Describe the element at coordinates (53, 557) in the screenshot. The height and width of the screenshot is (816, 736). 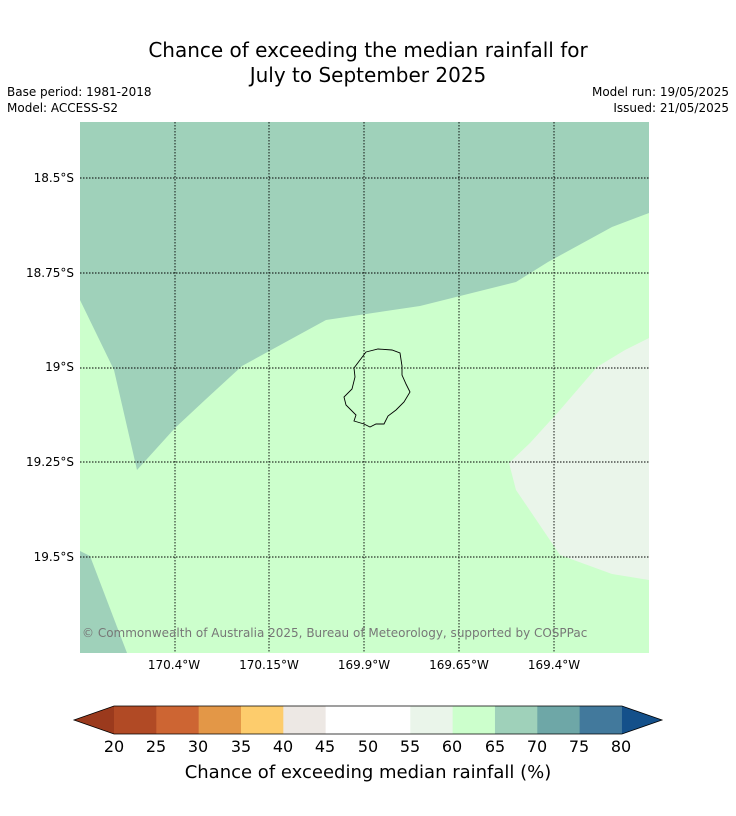
I see `lat-tick-19-5: 19.5°S` at that location.